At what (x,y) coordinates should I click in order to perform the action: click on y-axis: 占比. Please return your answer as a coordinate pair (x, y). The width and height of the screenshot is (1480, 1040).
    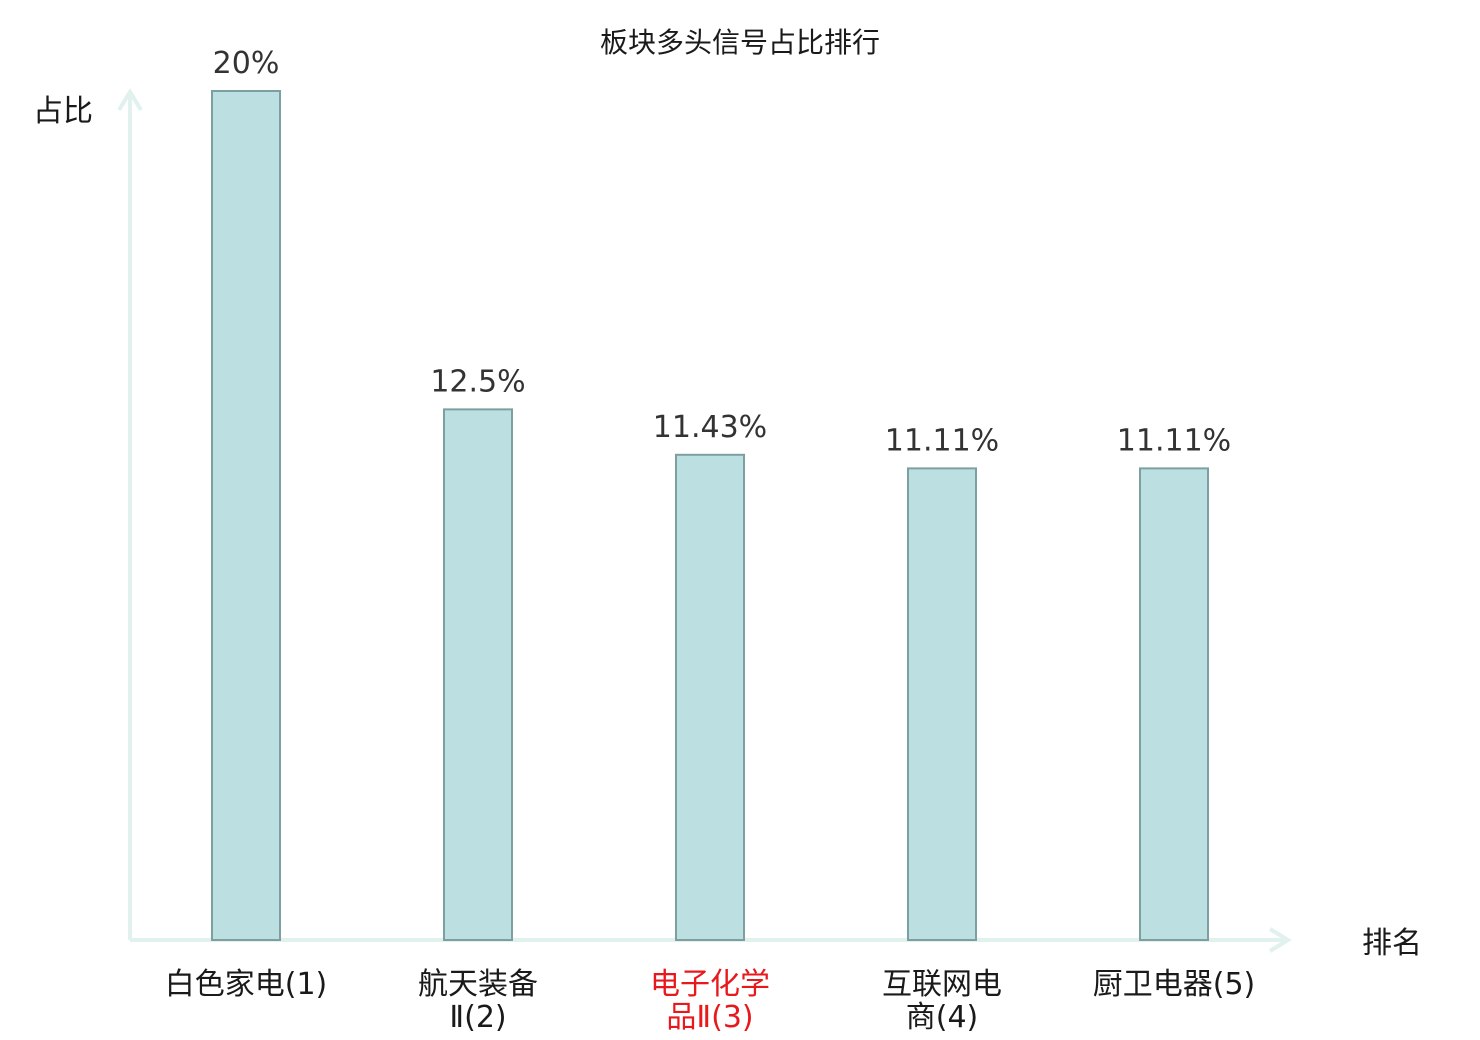
    Looking at the image, I should click on (88, 514).